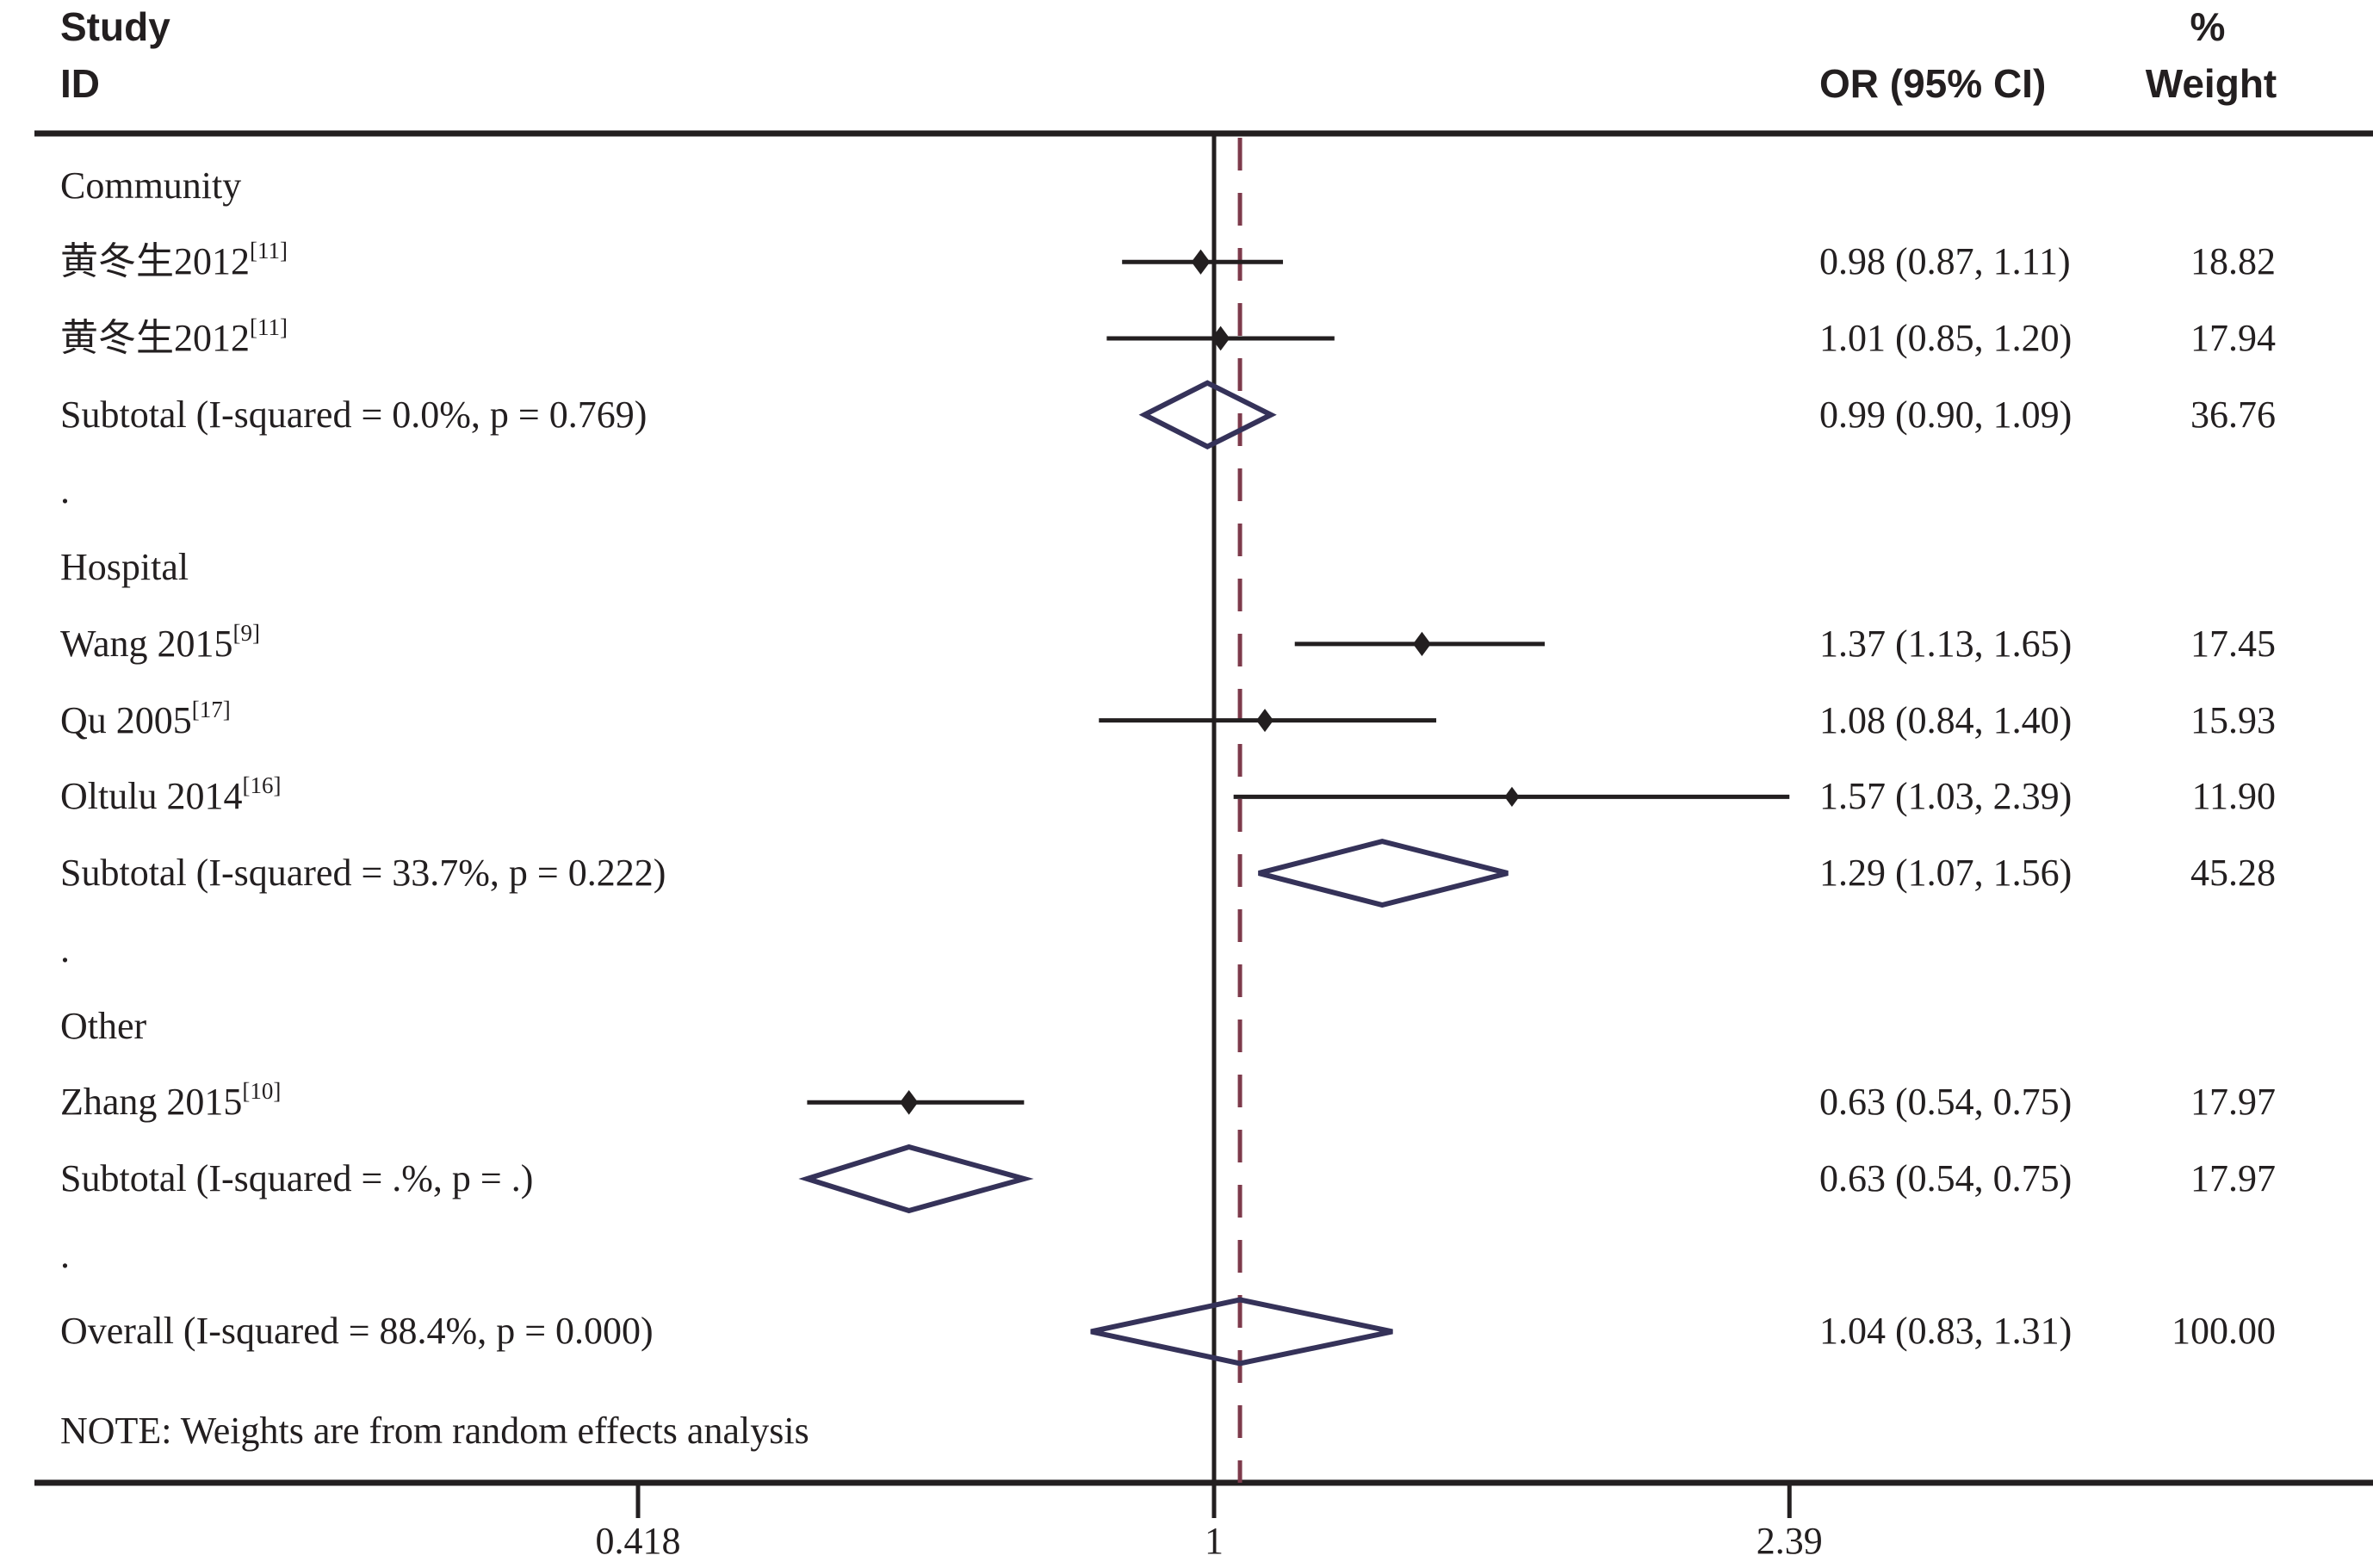 The width and height of the screenshot is (2373, 1568). I want to click on or-ci-value: 0.98 (0.87, 1.11), so click(1945, 261).